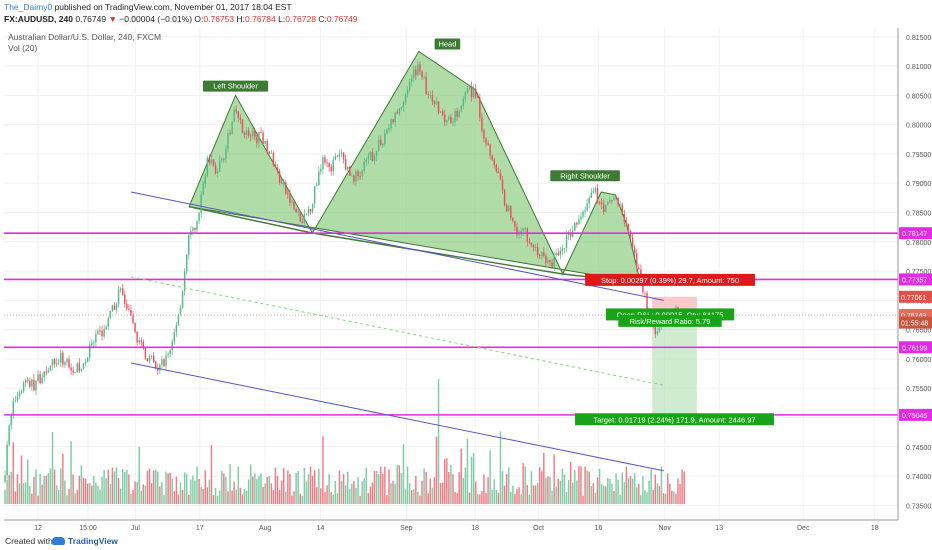  Describe the element at coordinates (23, 48) in the screenshot. I see `volume-indicator-label: Vol (20)` at that location.